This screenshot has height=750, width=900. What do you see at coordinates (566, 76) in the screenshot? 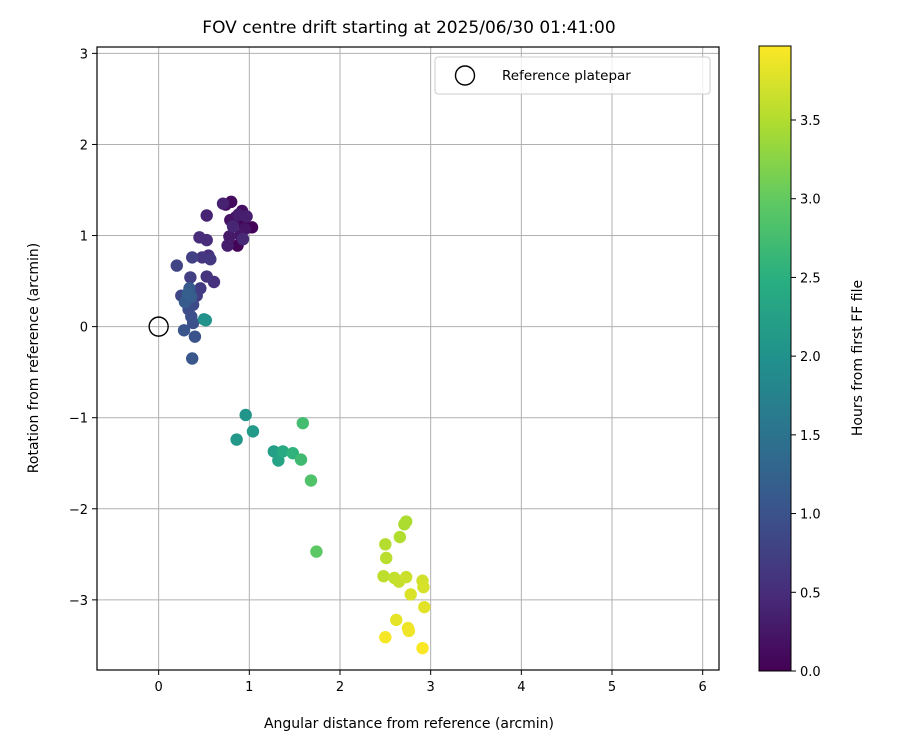
I see `legend-label: Reference platepar` at bounding box center [566, 76].